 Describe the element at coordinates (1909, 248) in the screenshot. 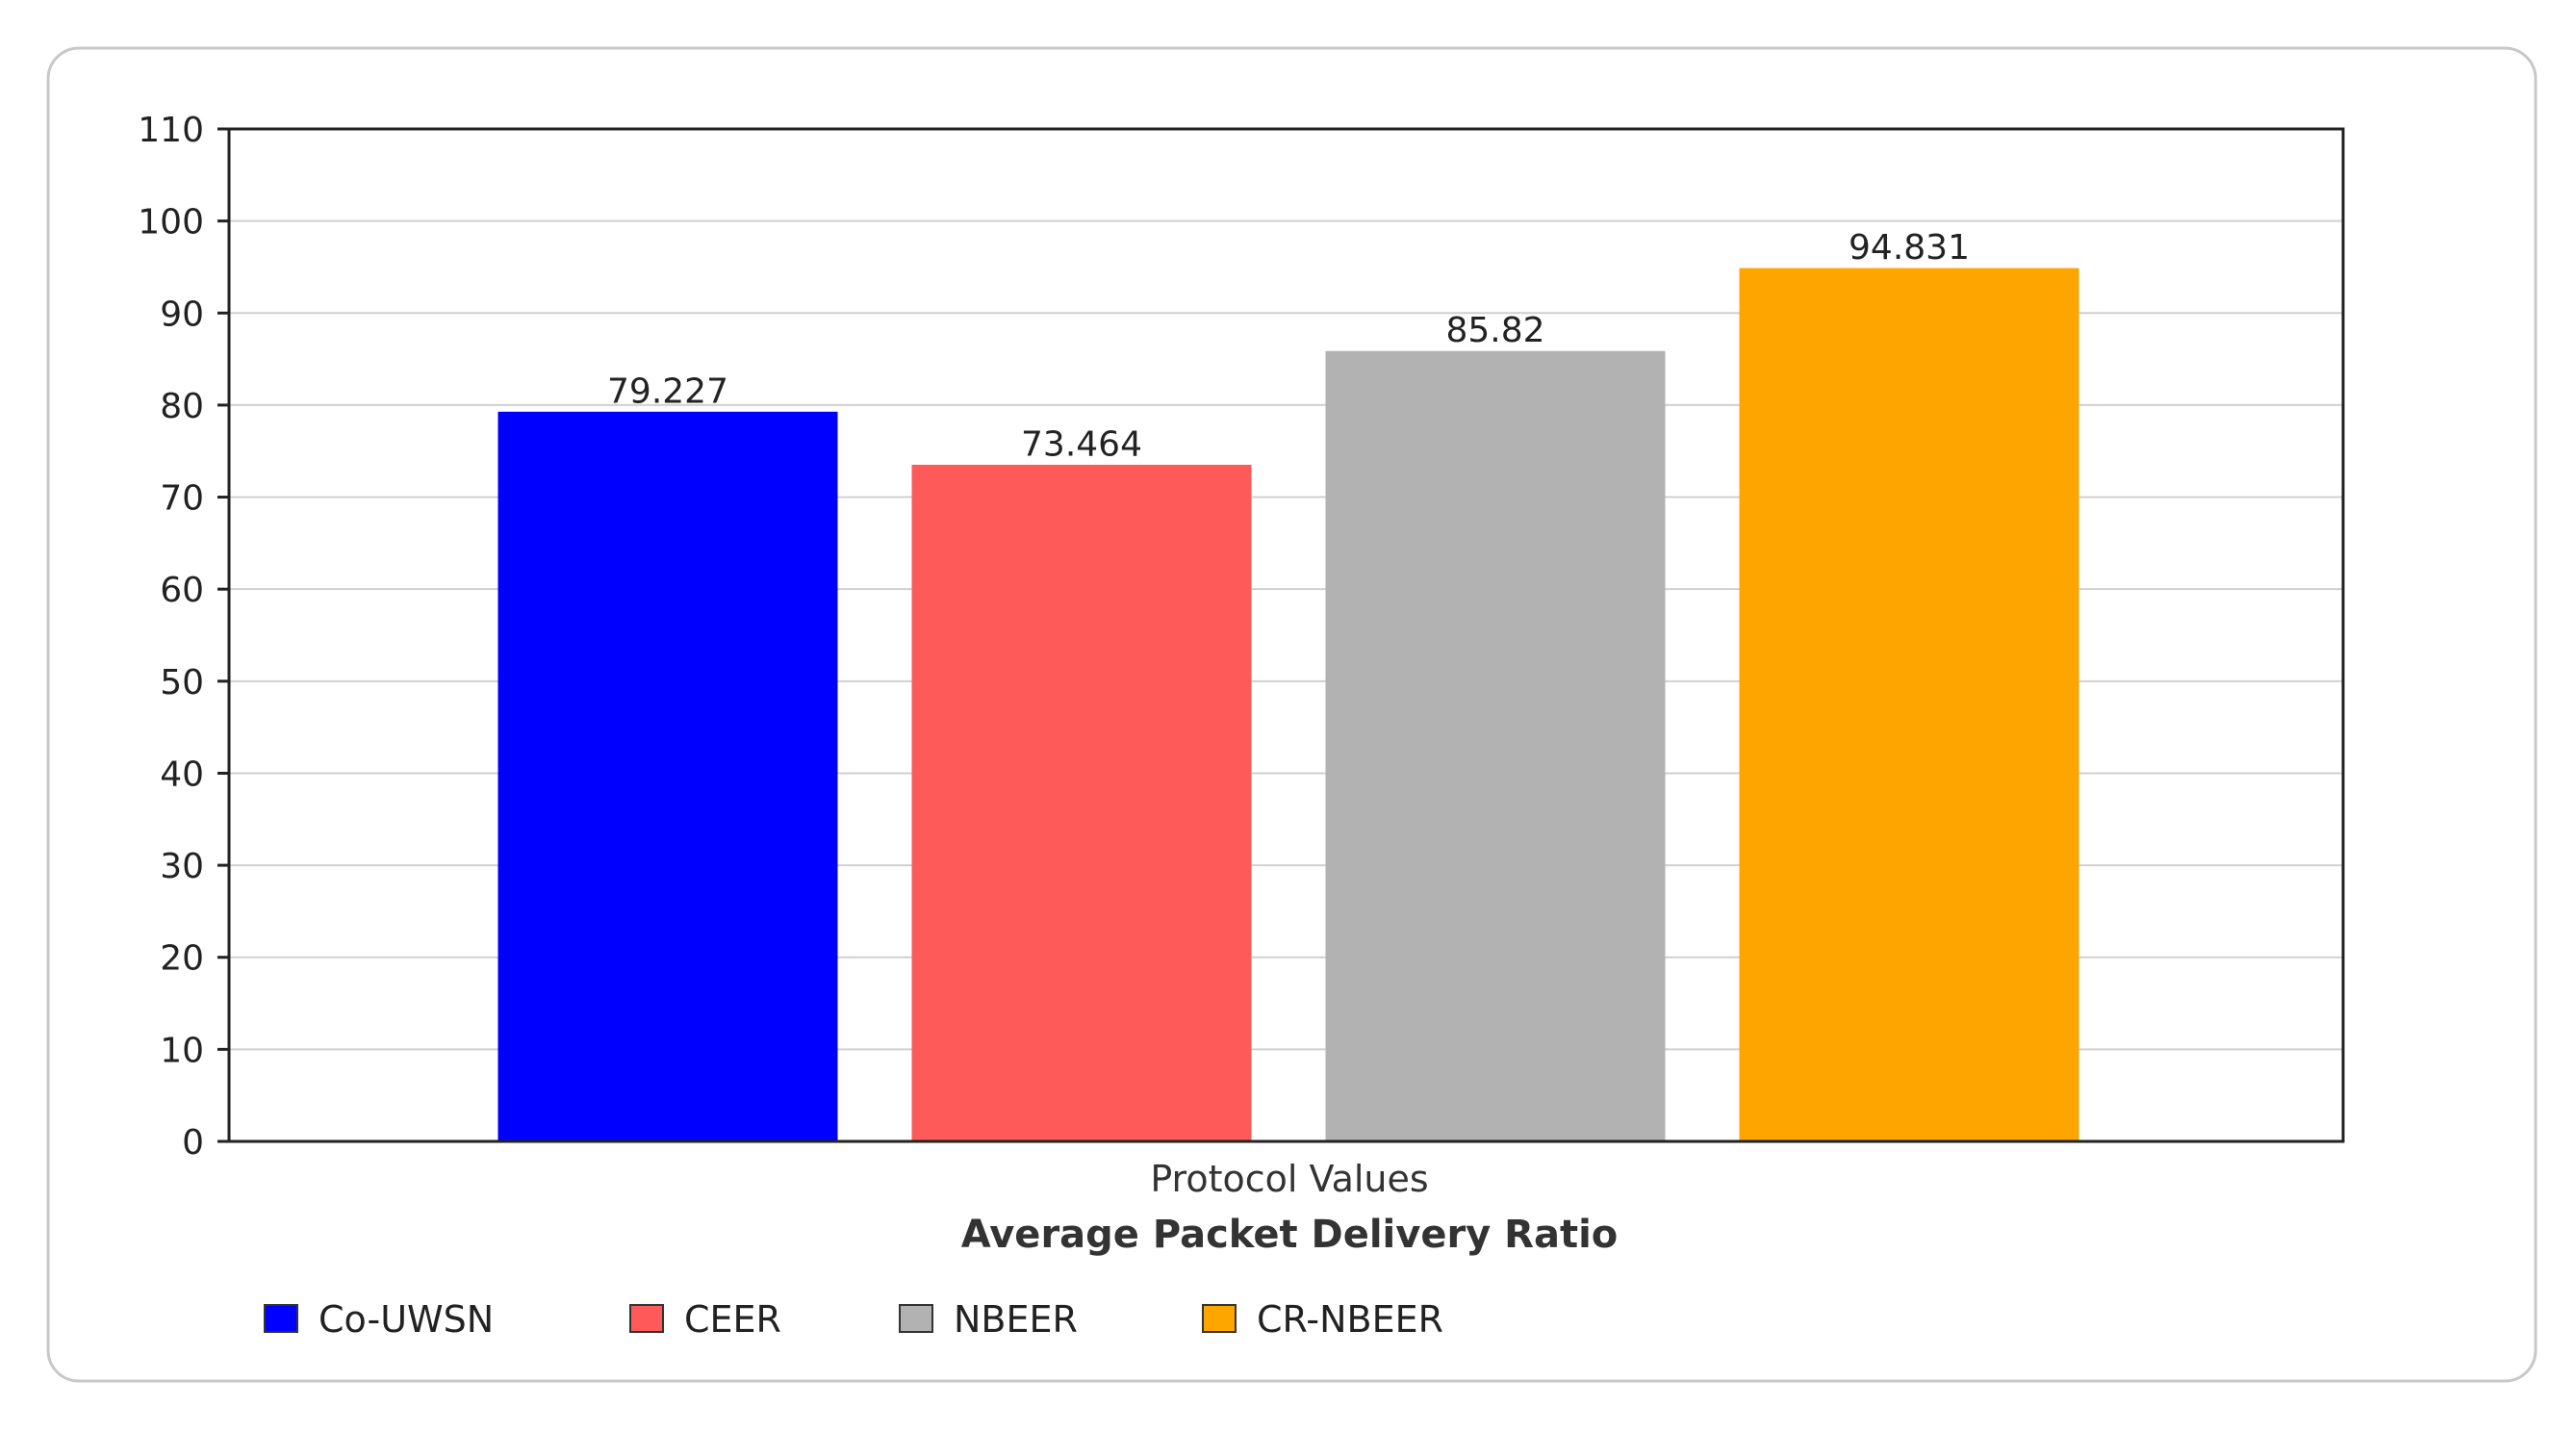

I see `bar-value-label: 94.831` at that location.